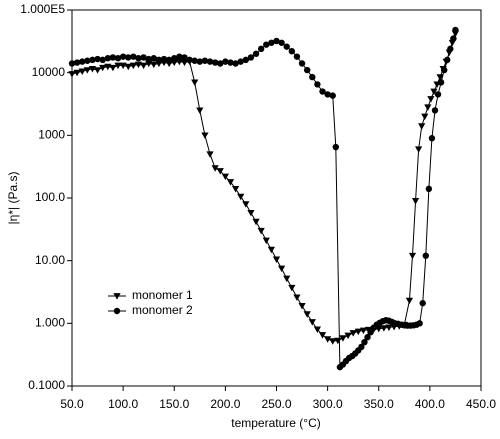  I want to click on x-tick-label: 100.0, so click(123, 404).